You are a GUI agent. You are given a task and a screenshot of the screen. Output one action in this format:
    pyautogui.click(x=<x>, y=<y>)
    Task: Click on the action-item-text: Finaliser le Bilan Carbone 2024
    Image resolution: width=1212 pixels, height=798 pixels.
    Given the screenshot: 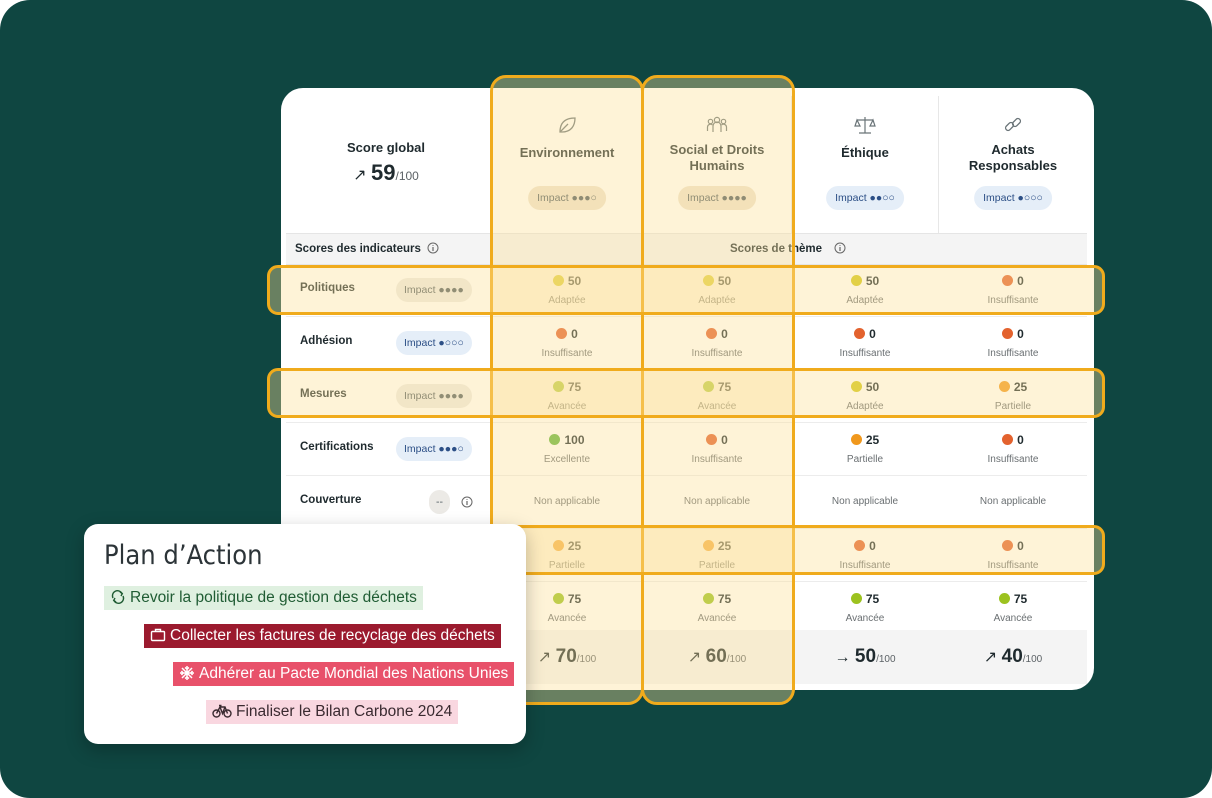 What is the action you would take?
    pyautogui.click(x=344, y=711)
    